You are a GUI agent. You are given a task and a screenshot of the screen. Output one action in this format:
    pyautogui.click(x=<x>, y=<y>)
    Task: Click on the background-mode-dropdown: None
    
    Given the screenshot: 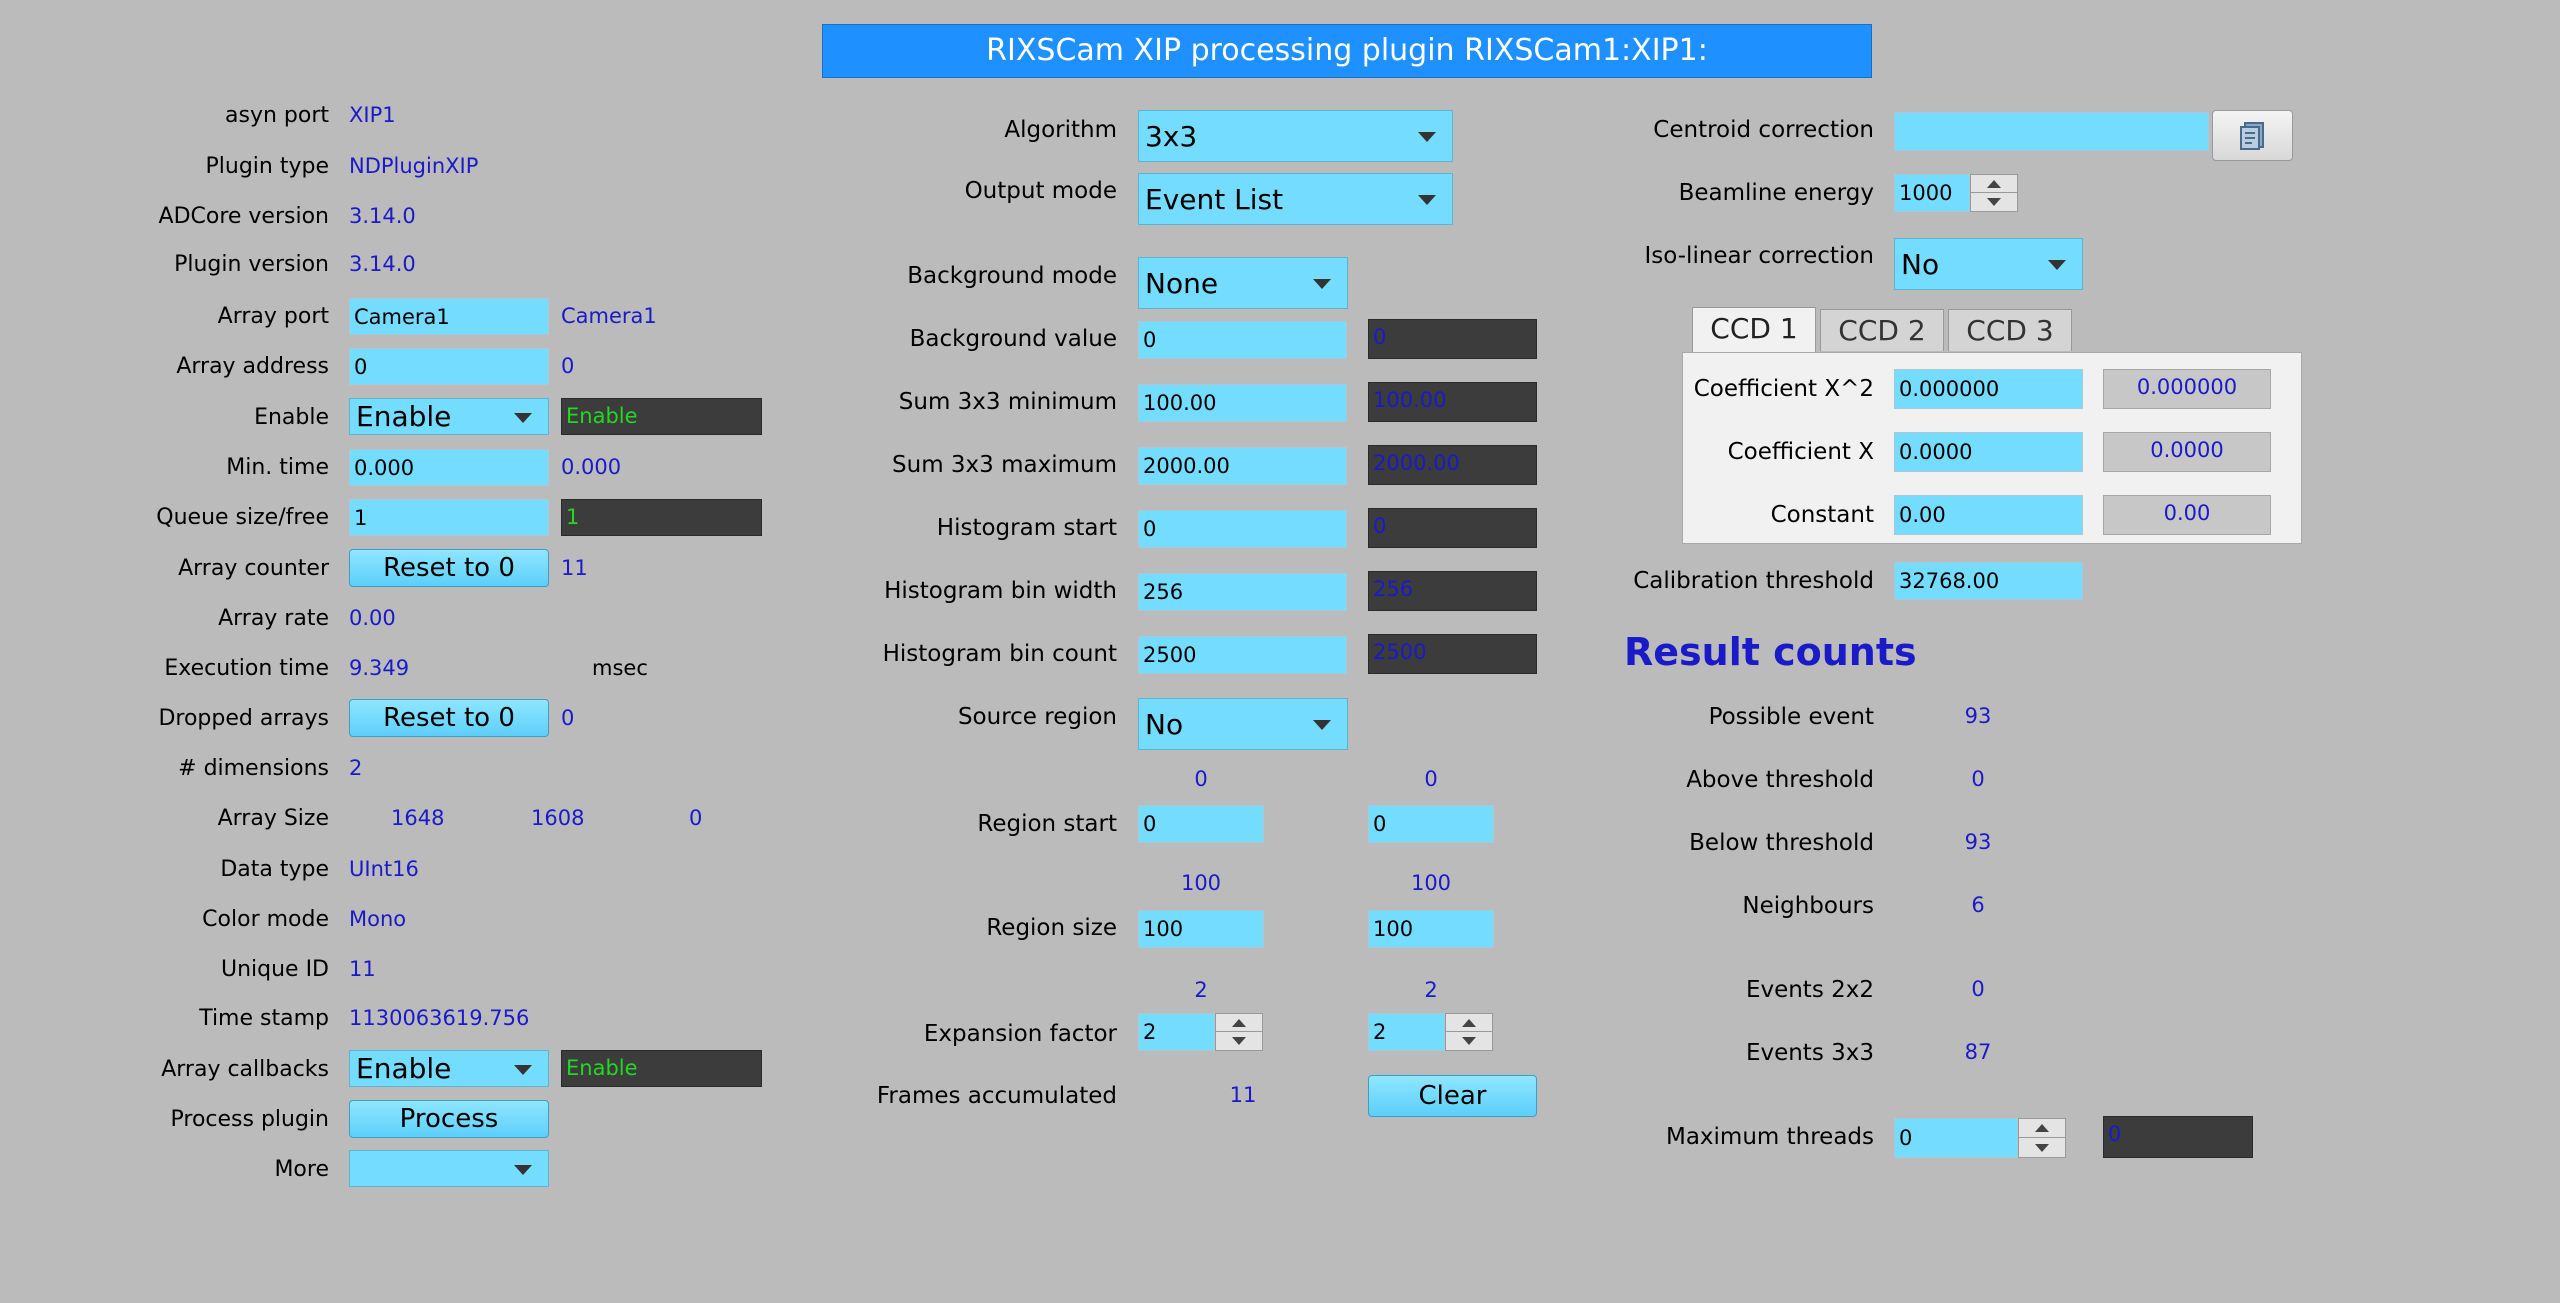 What is the action you would take?
    pyautogui.click(x=1243, y=283)
    